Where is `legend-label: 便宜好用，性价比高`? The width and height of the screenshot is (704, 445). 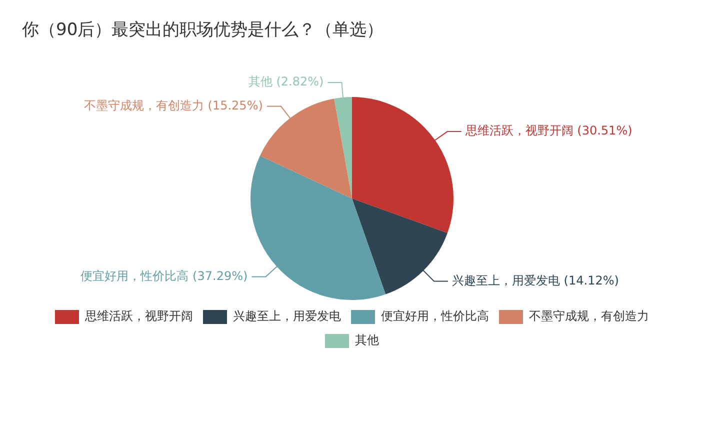 legend-label: 便宜好用，性价比高 is located at coordinates (435, 316).